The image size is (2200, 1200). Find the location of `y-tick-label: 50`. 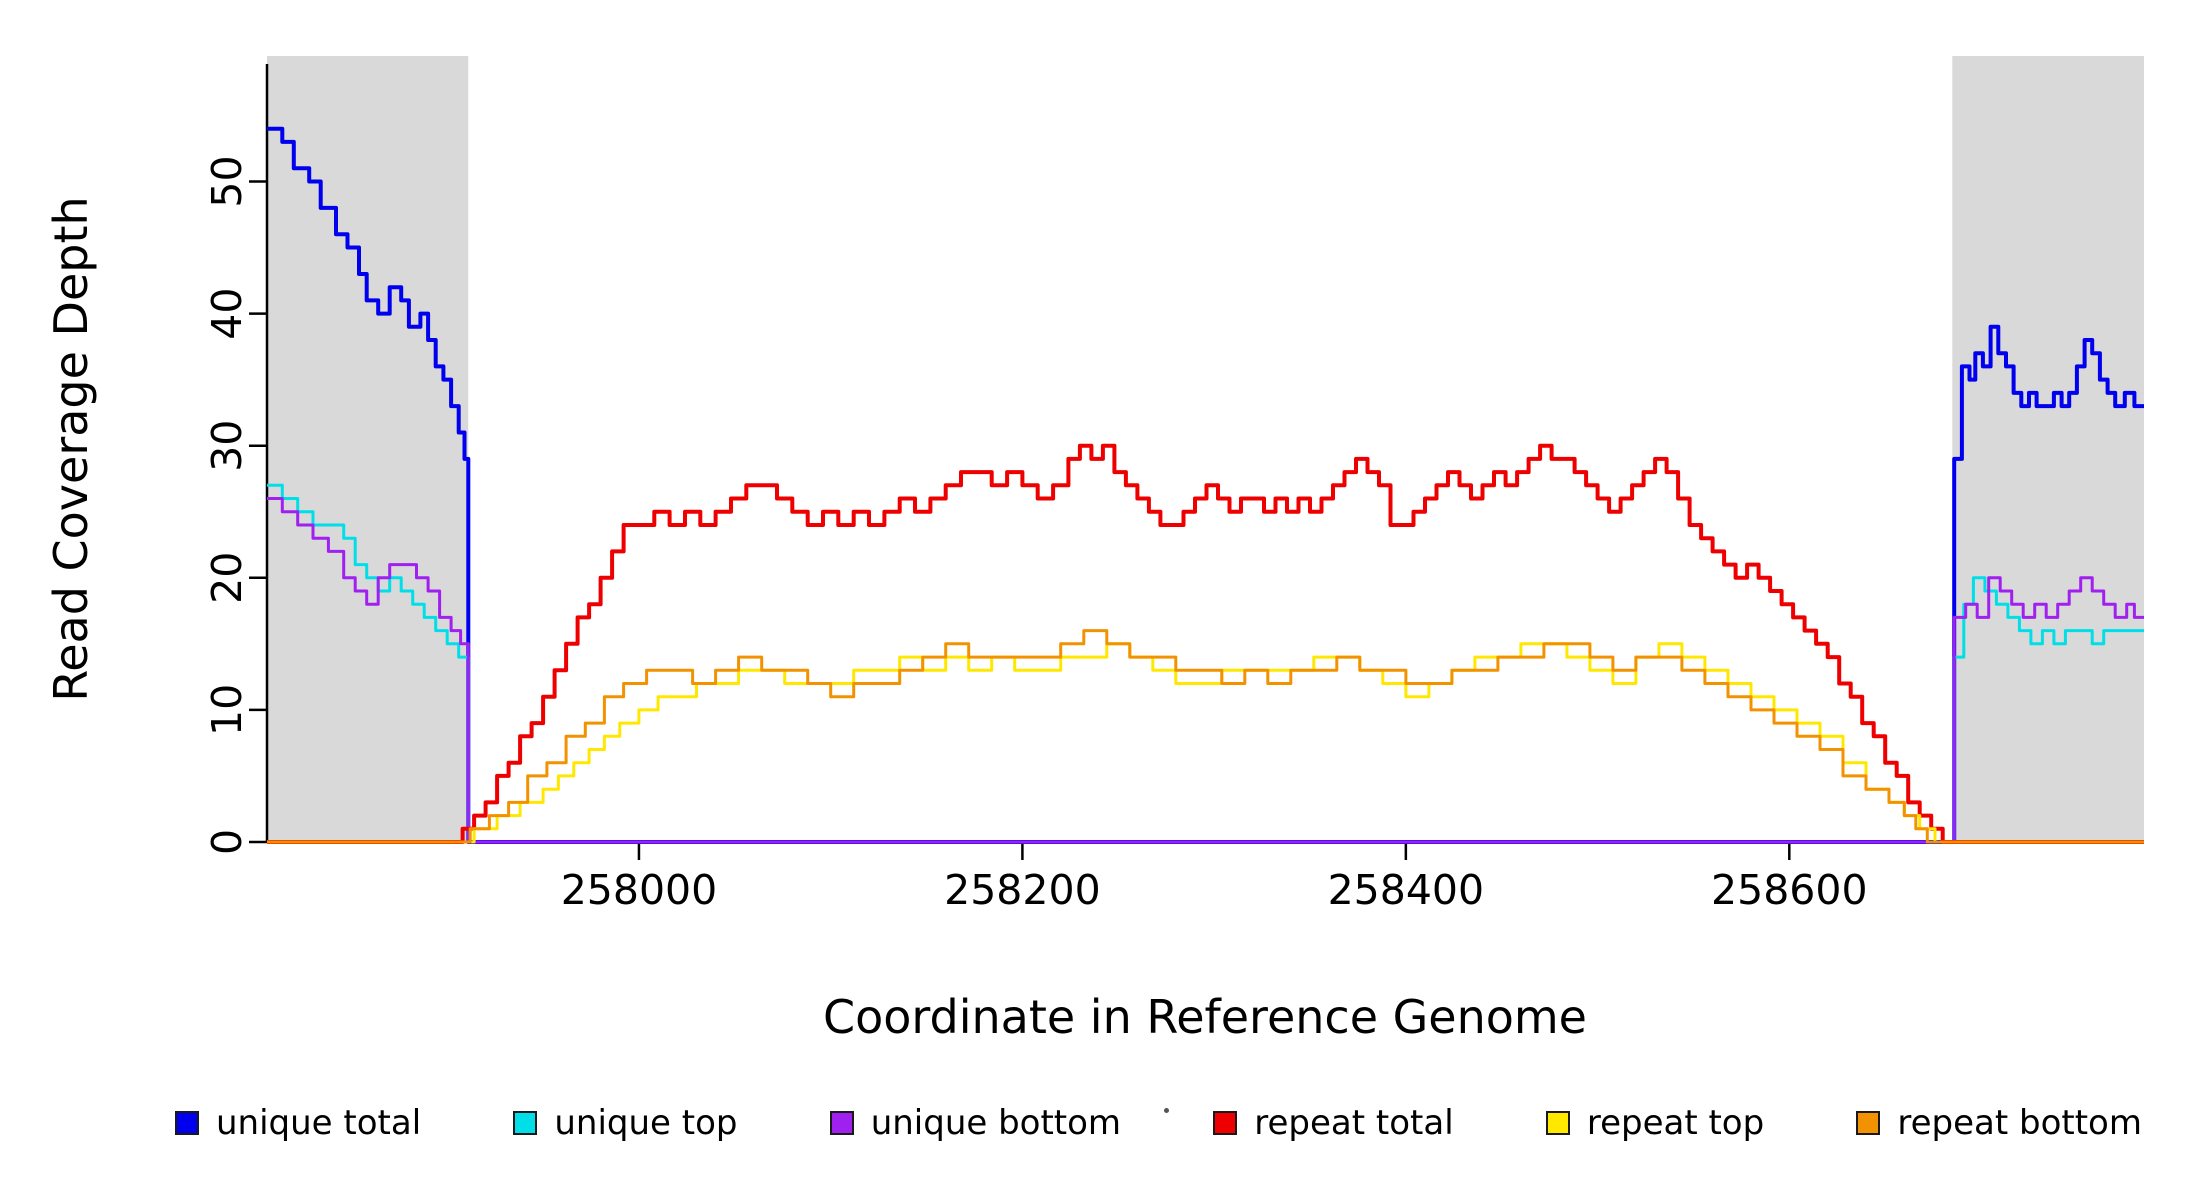

y-tick-label: 50 is located at coordinates (227, 181).